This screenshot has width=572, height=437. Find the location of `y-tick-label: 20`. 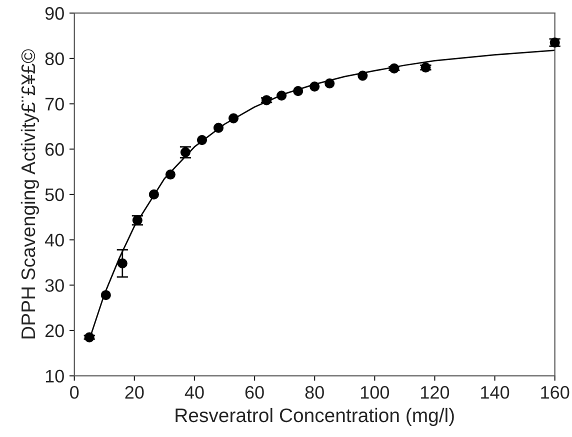

y-tick-label: 20 is located at coordinates (54, 331).